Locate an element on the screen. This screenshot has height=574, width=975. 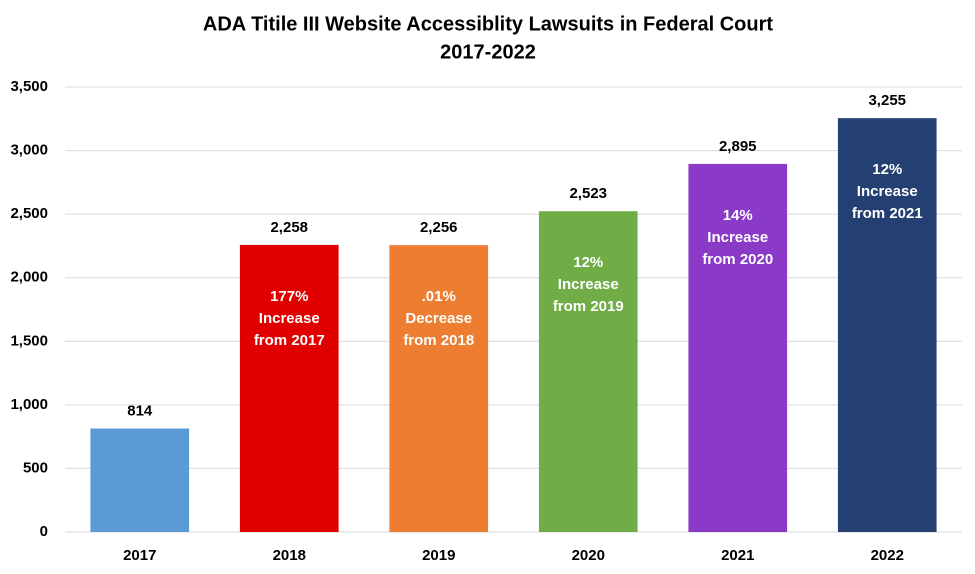
x-tick-label: 2020 is located at coordinates (588, 555).